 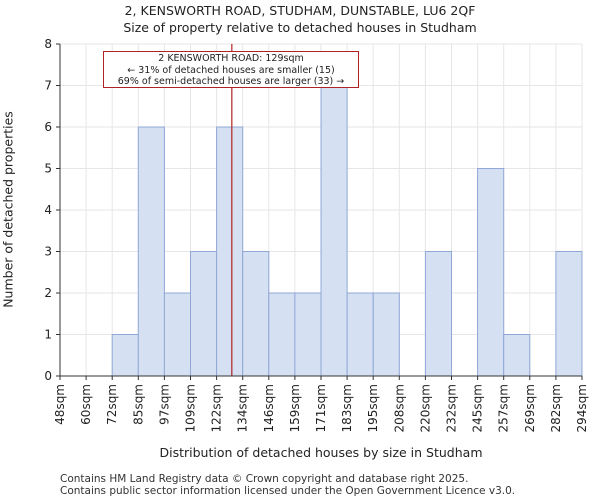 I want to click on x-tick-label: 72sqm, so click(x=112, y=404).